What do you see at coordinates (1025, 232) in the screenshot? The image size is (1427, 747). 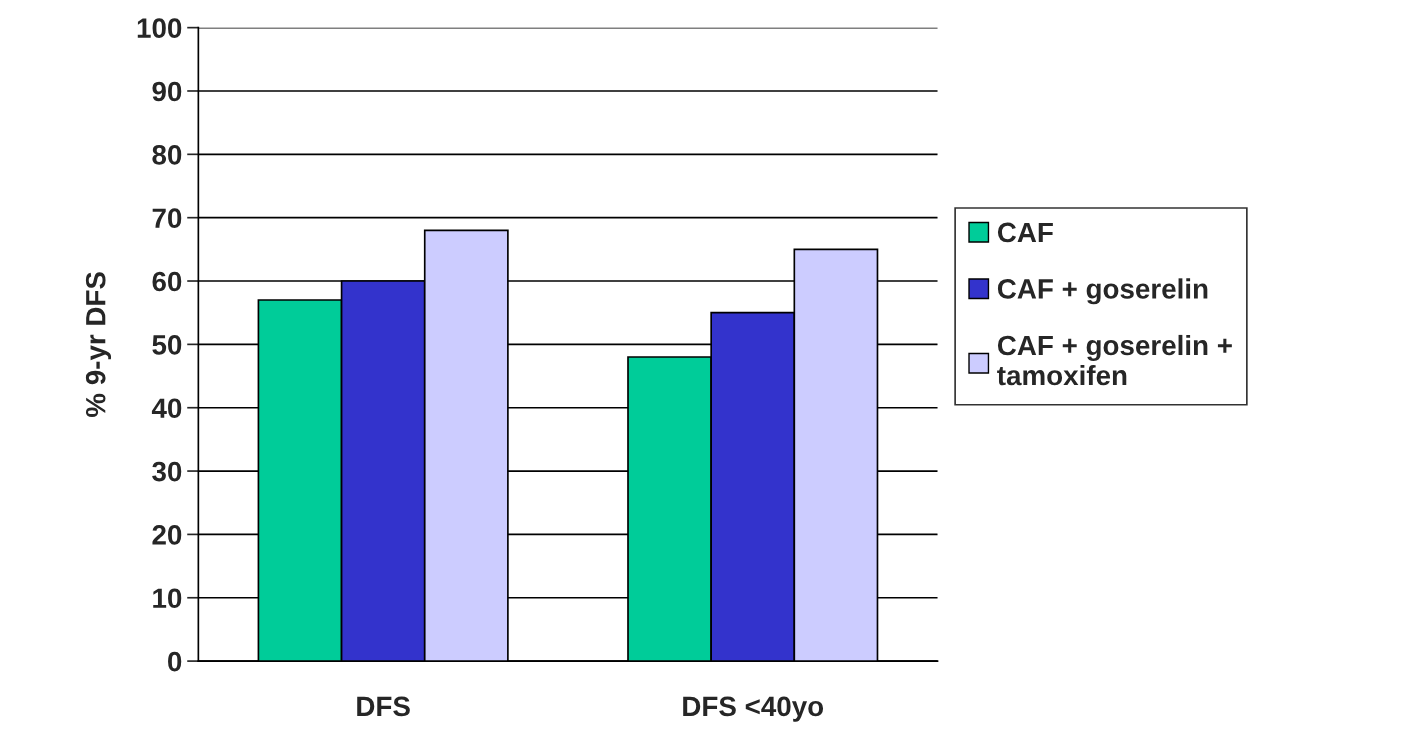 I see `legend-label: CAF` at bounding box center [1025, 232].